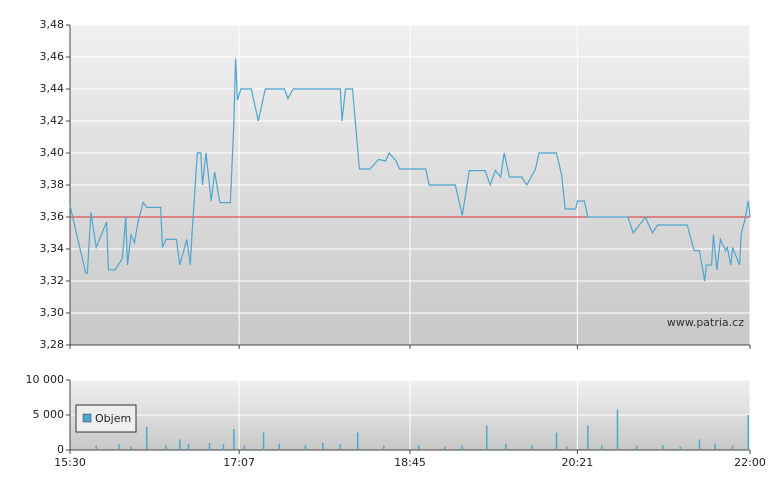  Describe the element at coordinates (52, 312) in the screenshot. I see `y-tick-label: 3,30` at that location.